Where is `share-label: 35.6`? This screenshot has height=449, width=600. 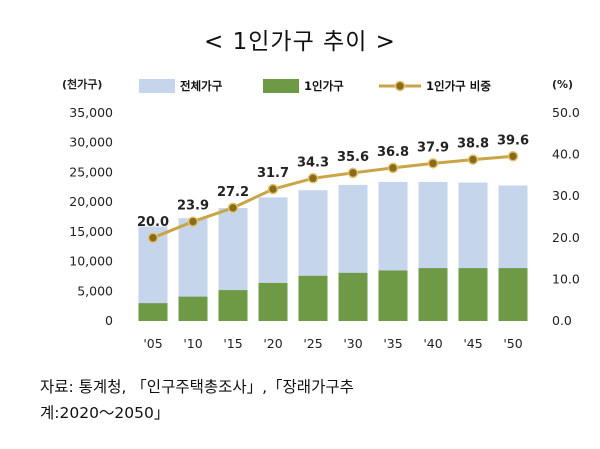
share-label: 35.6 is located at coordinates (353, 157).